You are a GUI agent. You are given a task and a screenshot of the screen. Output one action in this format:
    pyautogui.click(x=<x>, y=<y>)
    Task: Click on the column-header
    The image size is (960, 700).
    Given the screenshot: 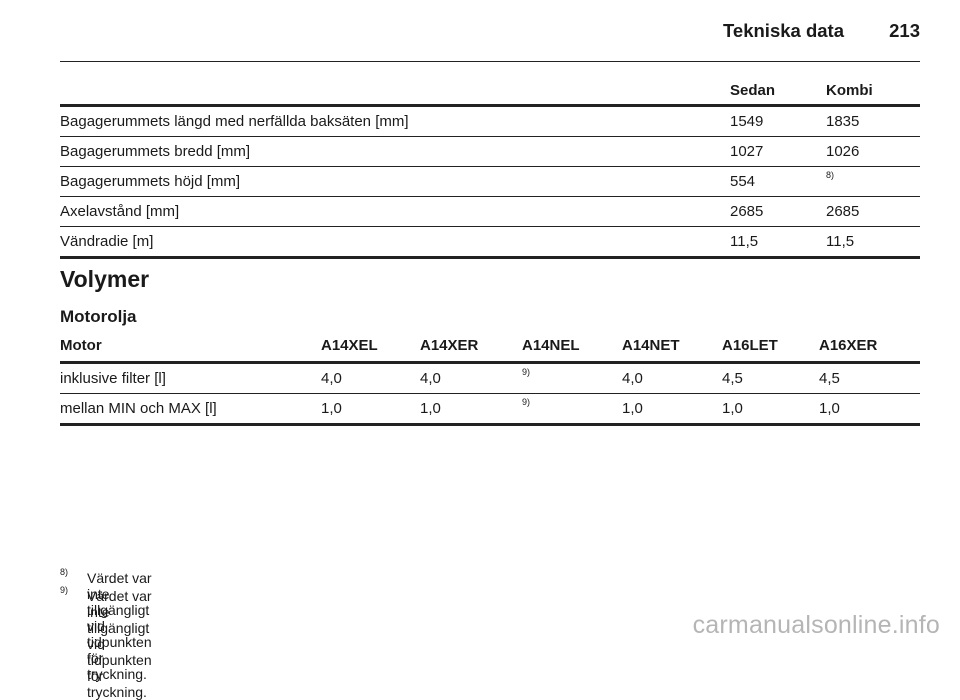 What is the action you would take?
    pyautogui.click(x=395, y=94)
    